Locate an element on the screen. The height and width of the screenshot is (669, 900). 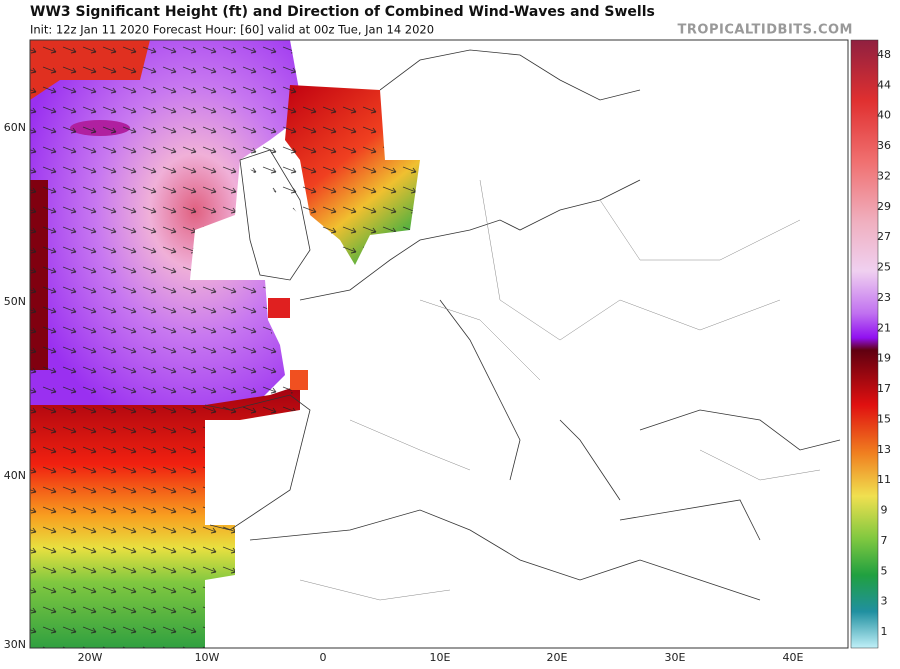
lon-label: 40E is located at coordinates (793, 657).